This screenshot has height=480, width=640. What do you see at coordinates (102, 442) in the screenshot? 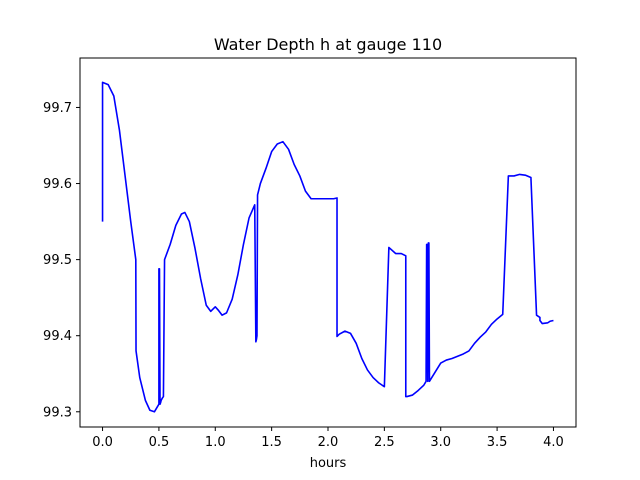
I see `x-tick-label: 0.0` at bounding box center [102, 442].